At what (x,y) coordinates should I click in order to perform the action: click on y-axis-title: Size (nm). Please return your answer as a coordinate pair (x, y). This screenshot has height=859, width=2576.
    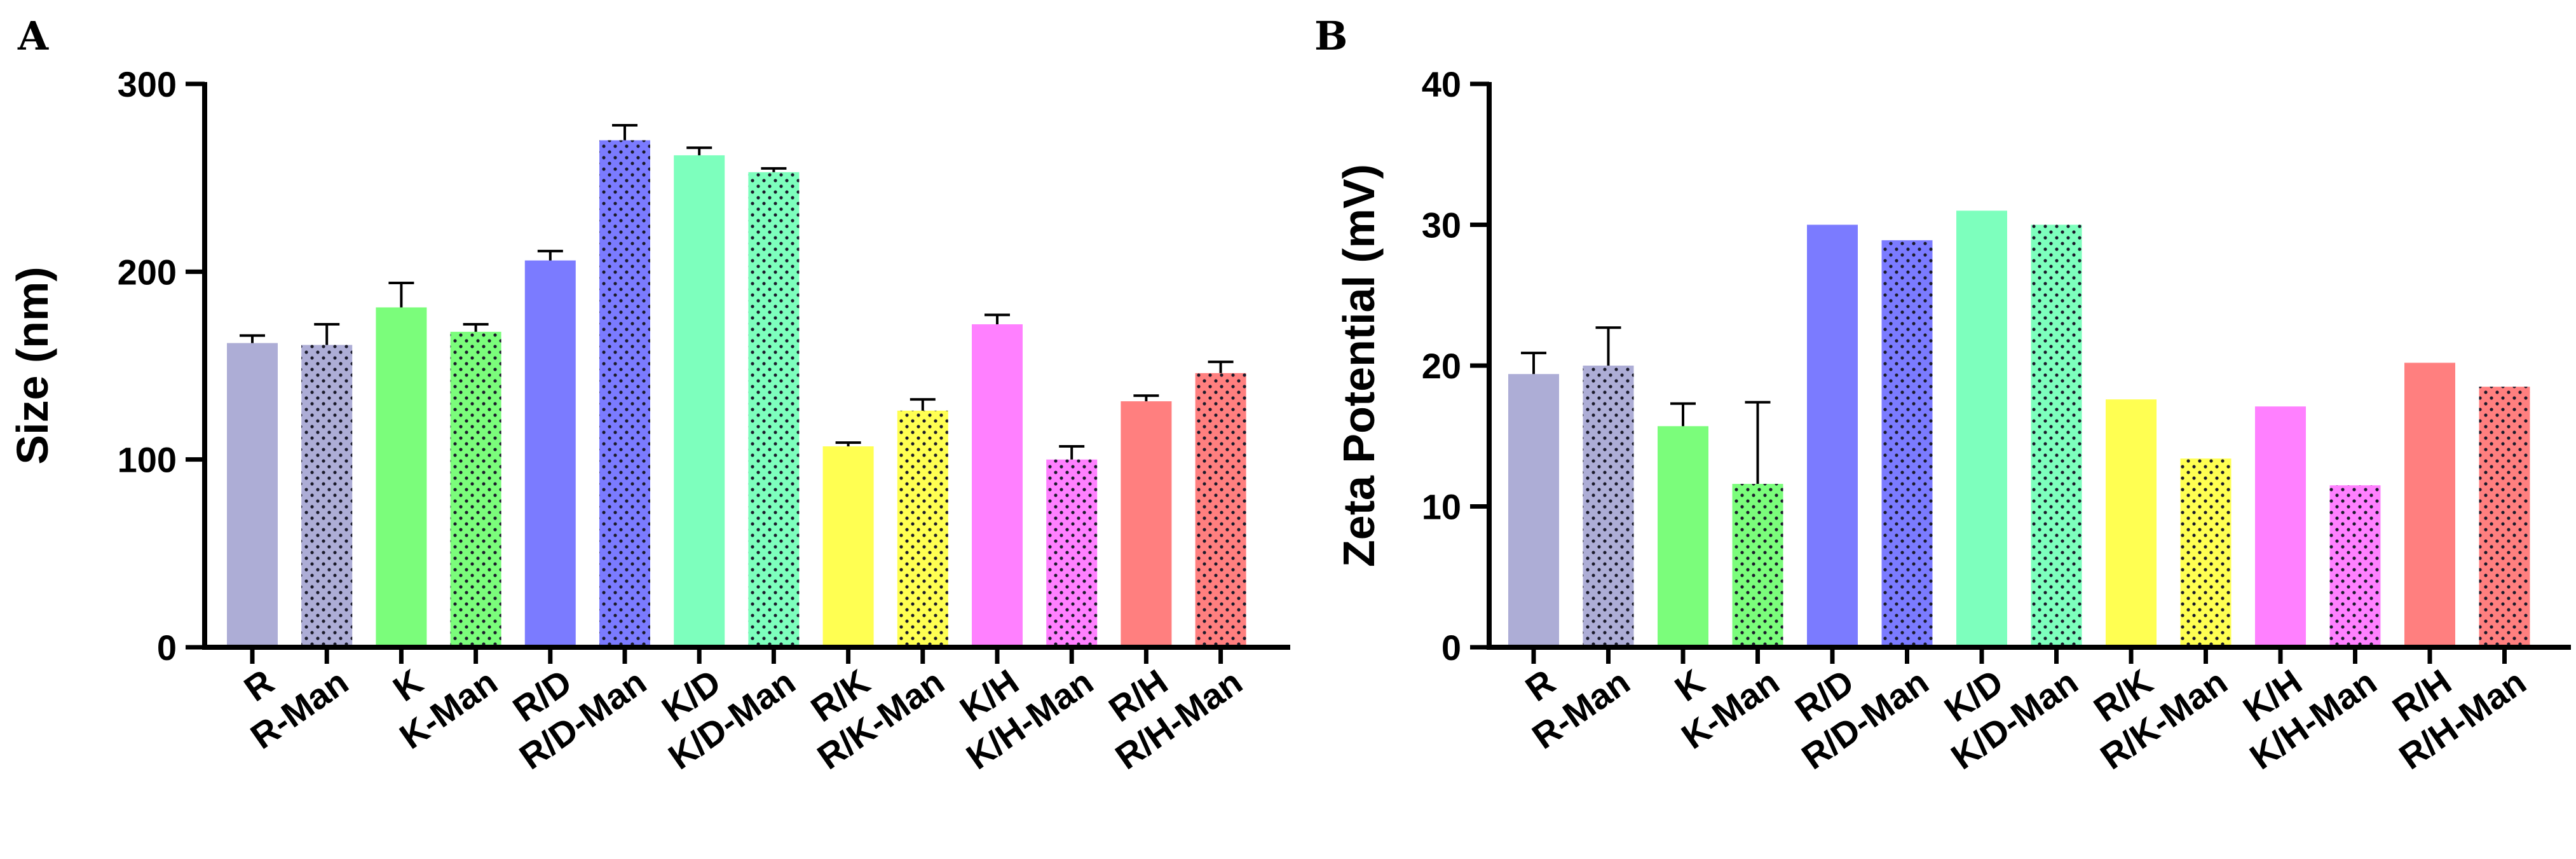
    Looking at the image, I should click on (32, 365).